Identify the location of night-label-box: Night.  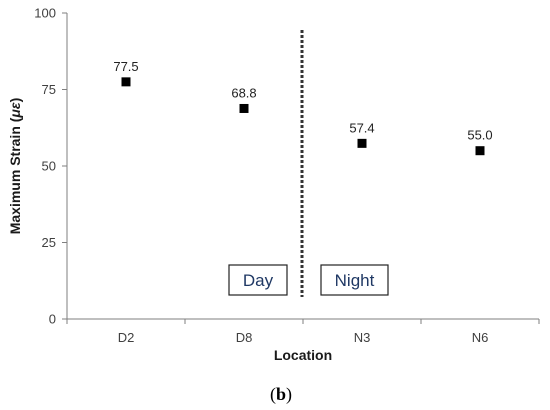
(354, 280).